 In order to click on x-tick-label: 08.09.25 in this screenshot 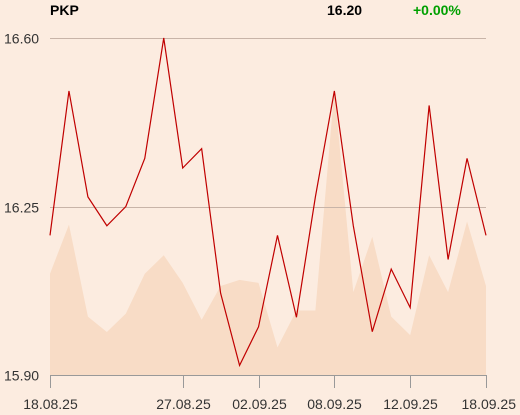, I will do `click(334, 404)`.